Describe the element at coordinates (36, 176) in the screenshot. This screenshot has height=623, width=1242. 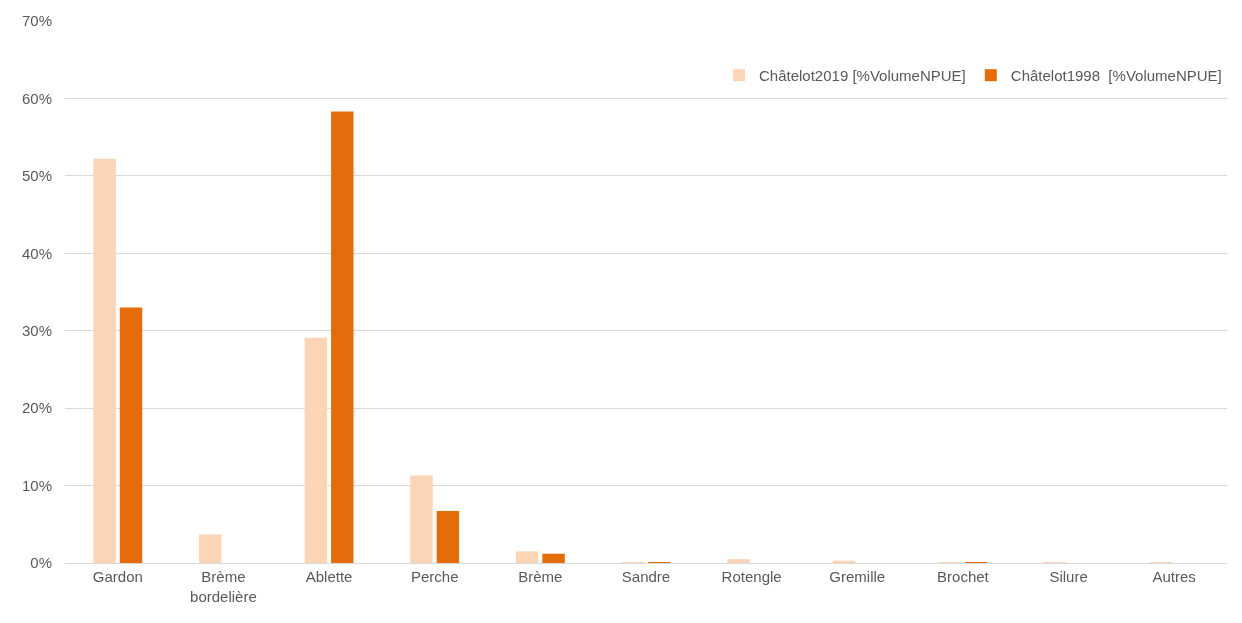
I see `y-tick-label: 50%` at that location.